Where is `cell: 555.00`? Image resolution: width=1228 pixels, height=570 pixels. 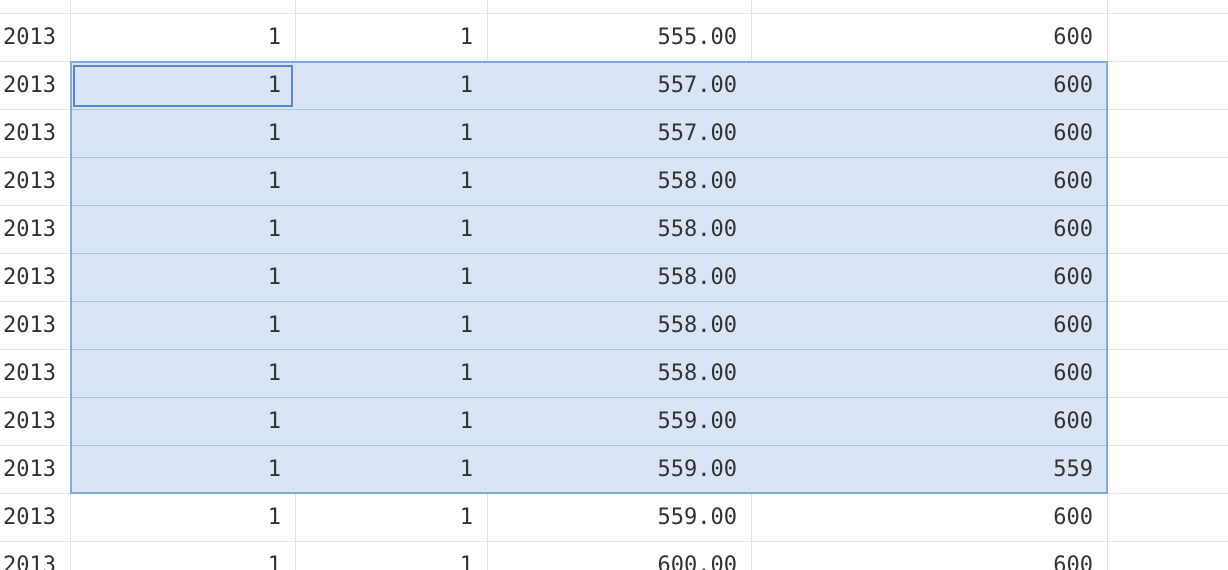
cell: 555.00 is located at coordinates (619, 38).